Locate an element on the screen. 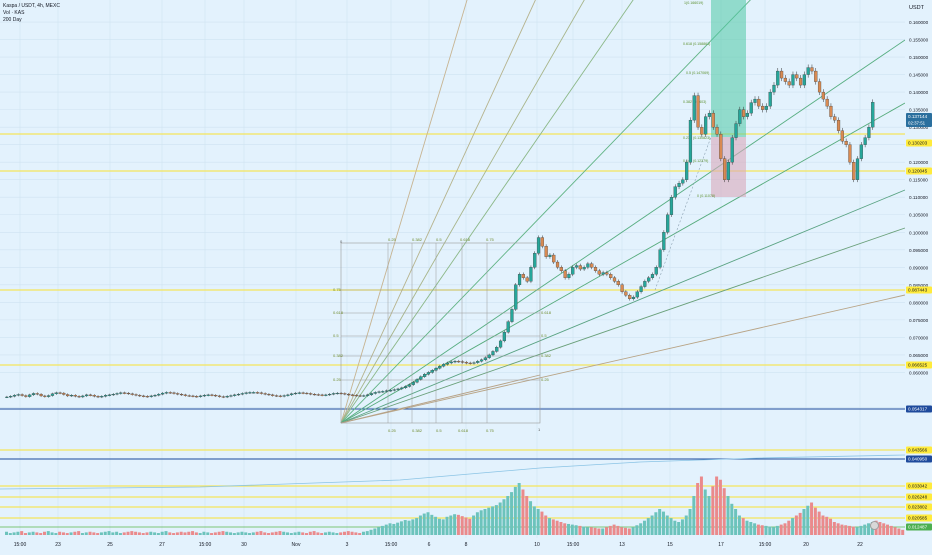 The width and height of the screenshot is (932, 555). time-tick-label: 25 is located at coordinates (110, 545).